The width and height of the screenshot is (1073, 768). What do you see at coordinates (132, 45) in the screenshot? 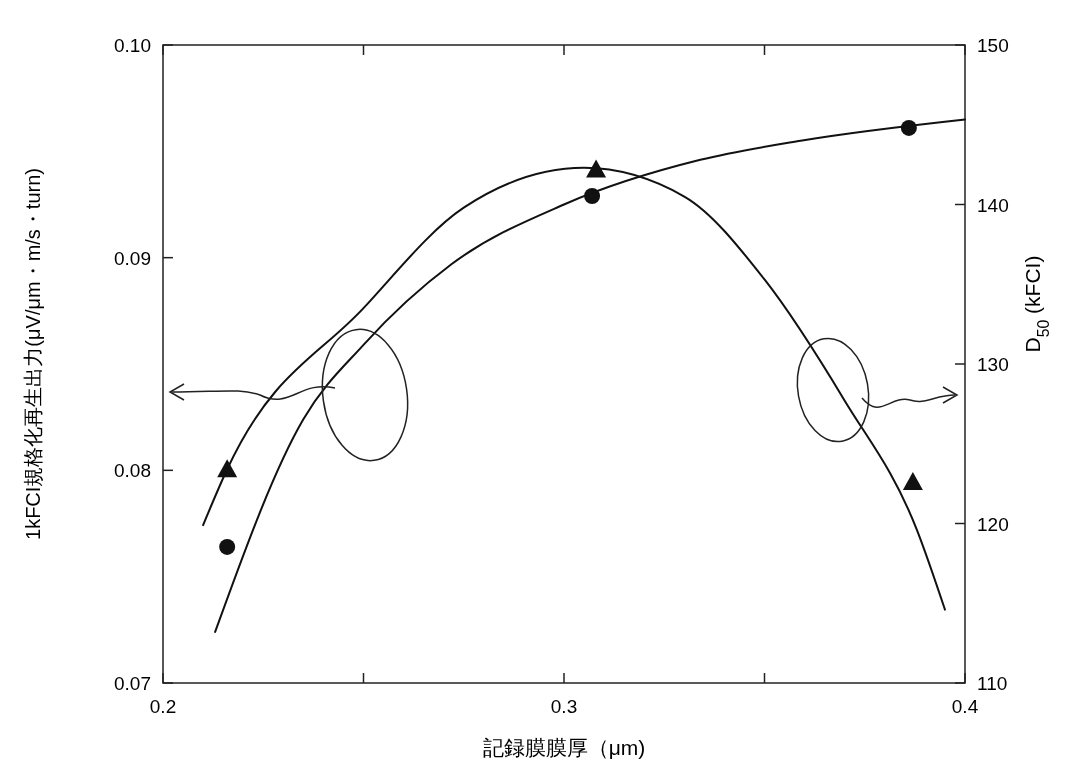
I see `y-tick-label: 0.10` at bounding box center [132, 45].